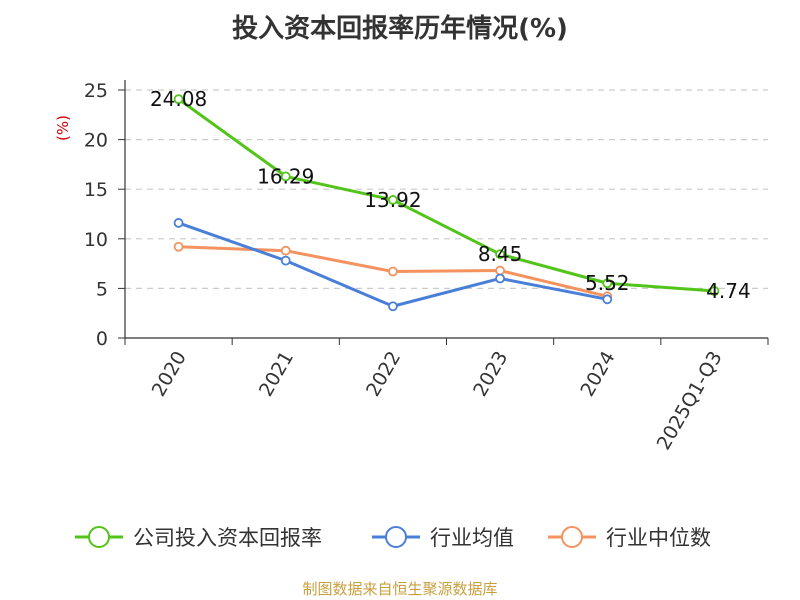 The width and height of the screenshot is (800, 600). I want to click on legend-item: 行业均值, so click(443, 538).